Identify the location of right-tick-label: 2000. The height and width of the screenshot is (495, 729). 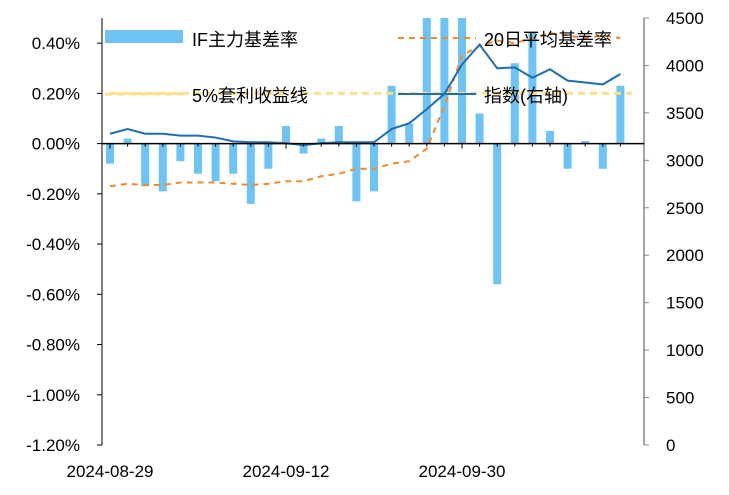
(685, 255).